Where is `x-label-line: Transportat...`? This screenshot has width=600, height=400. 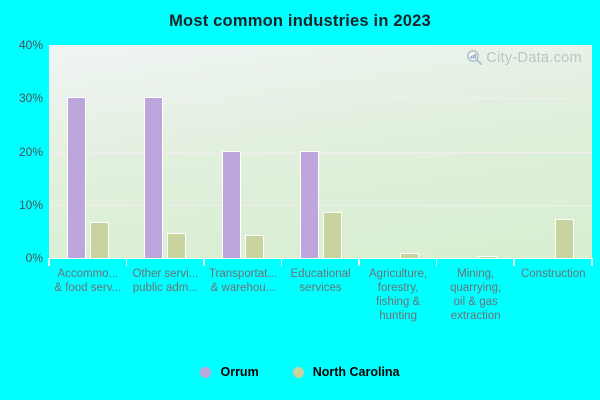 x-label-line: Transportat... is located at coordinates (242, 274).